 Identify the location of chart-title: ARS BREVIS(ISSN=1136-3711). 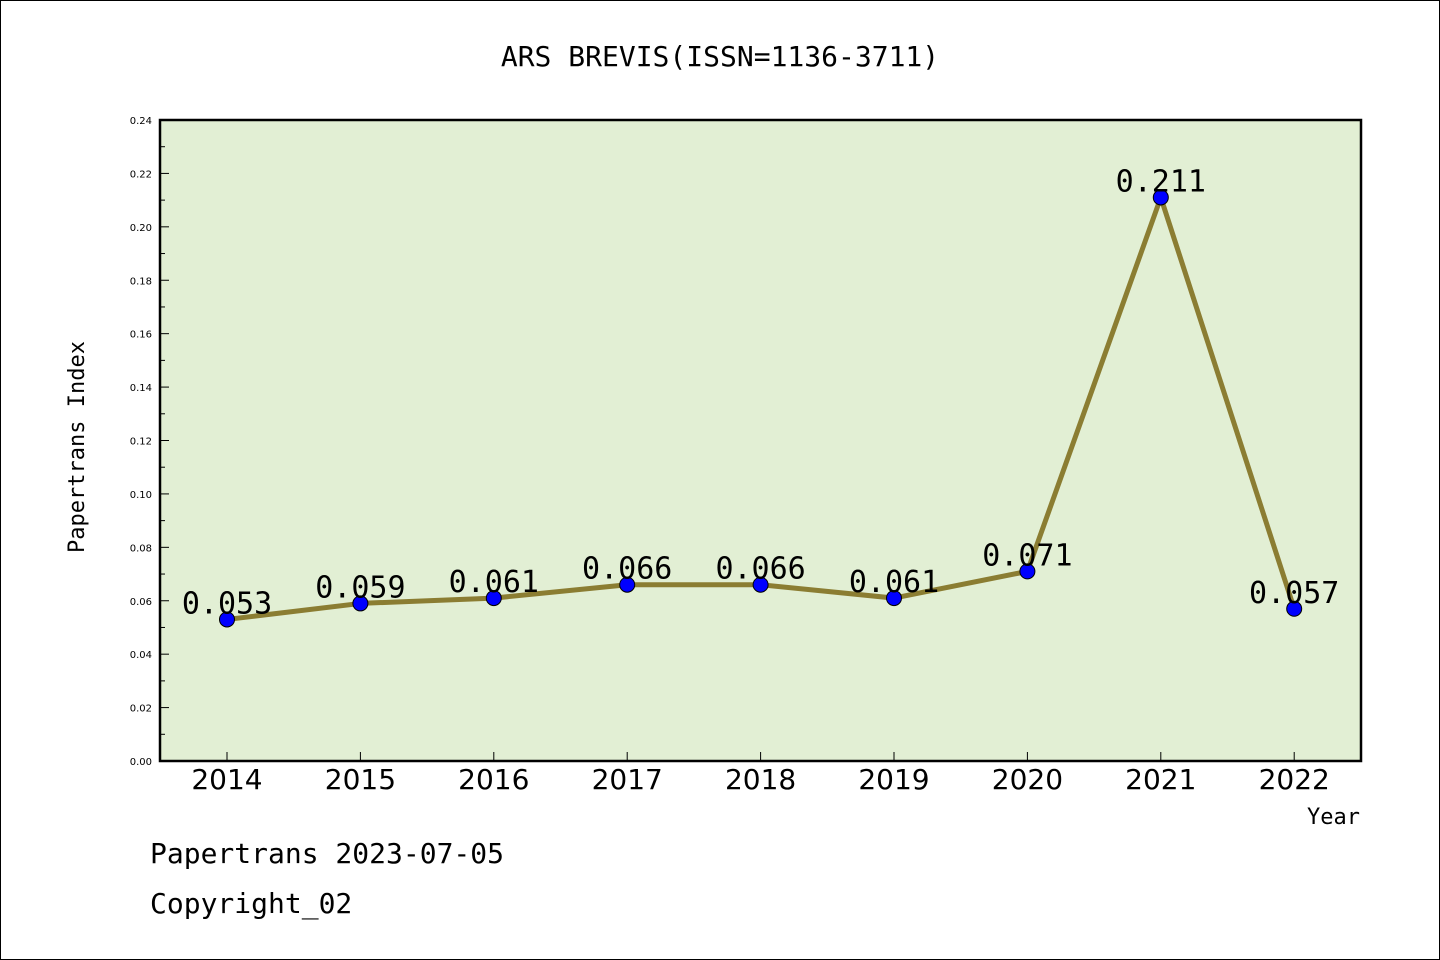
(720, 56).